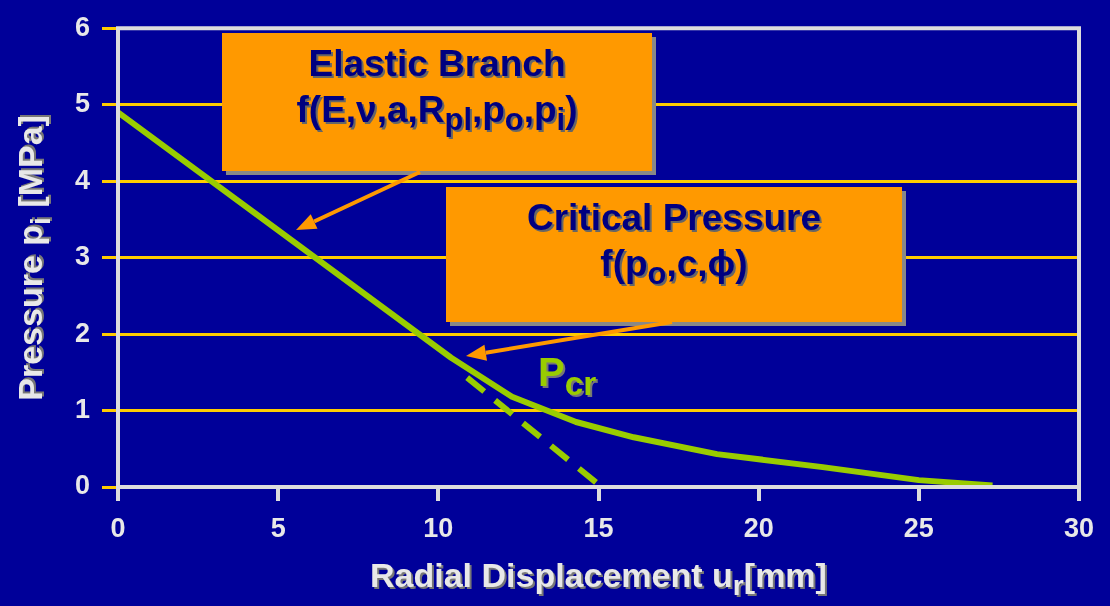  I want to click on annotation: P$_{cr}$, so click(567, 376).